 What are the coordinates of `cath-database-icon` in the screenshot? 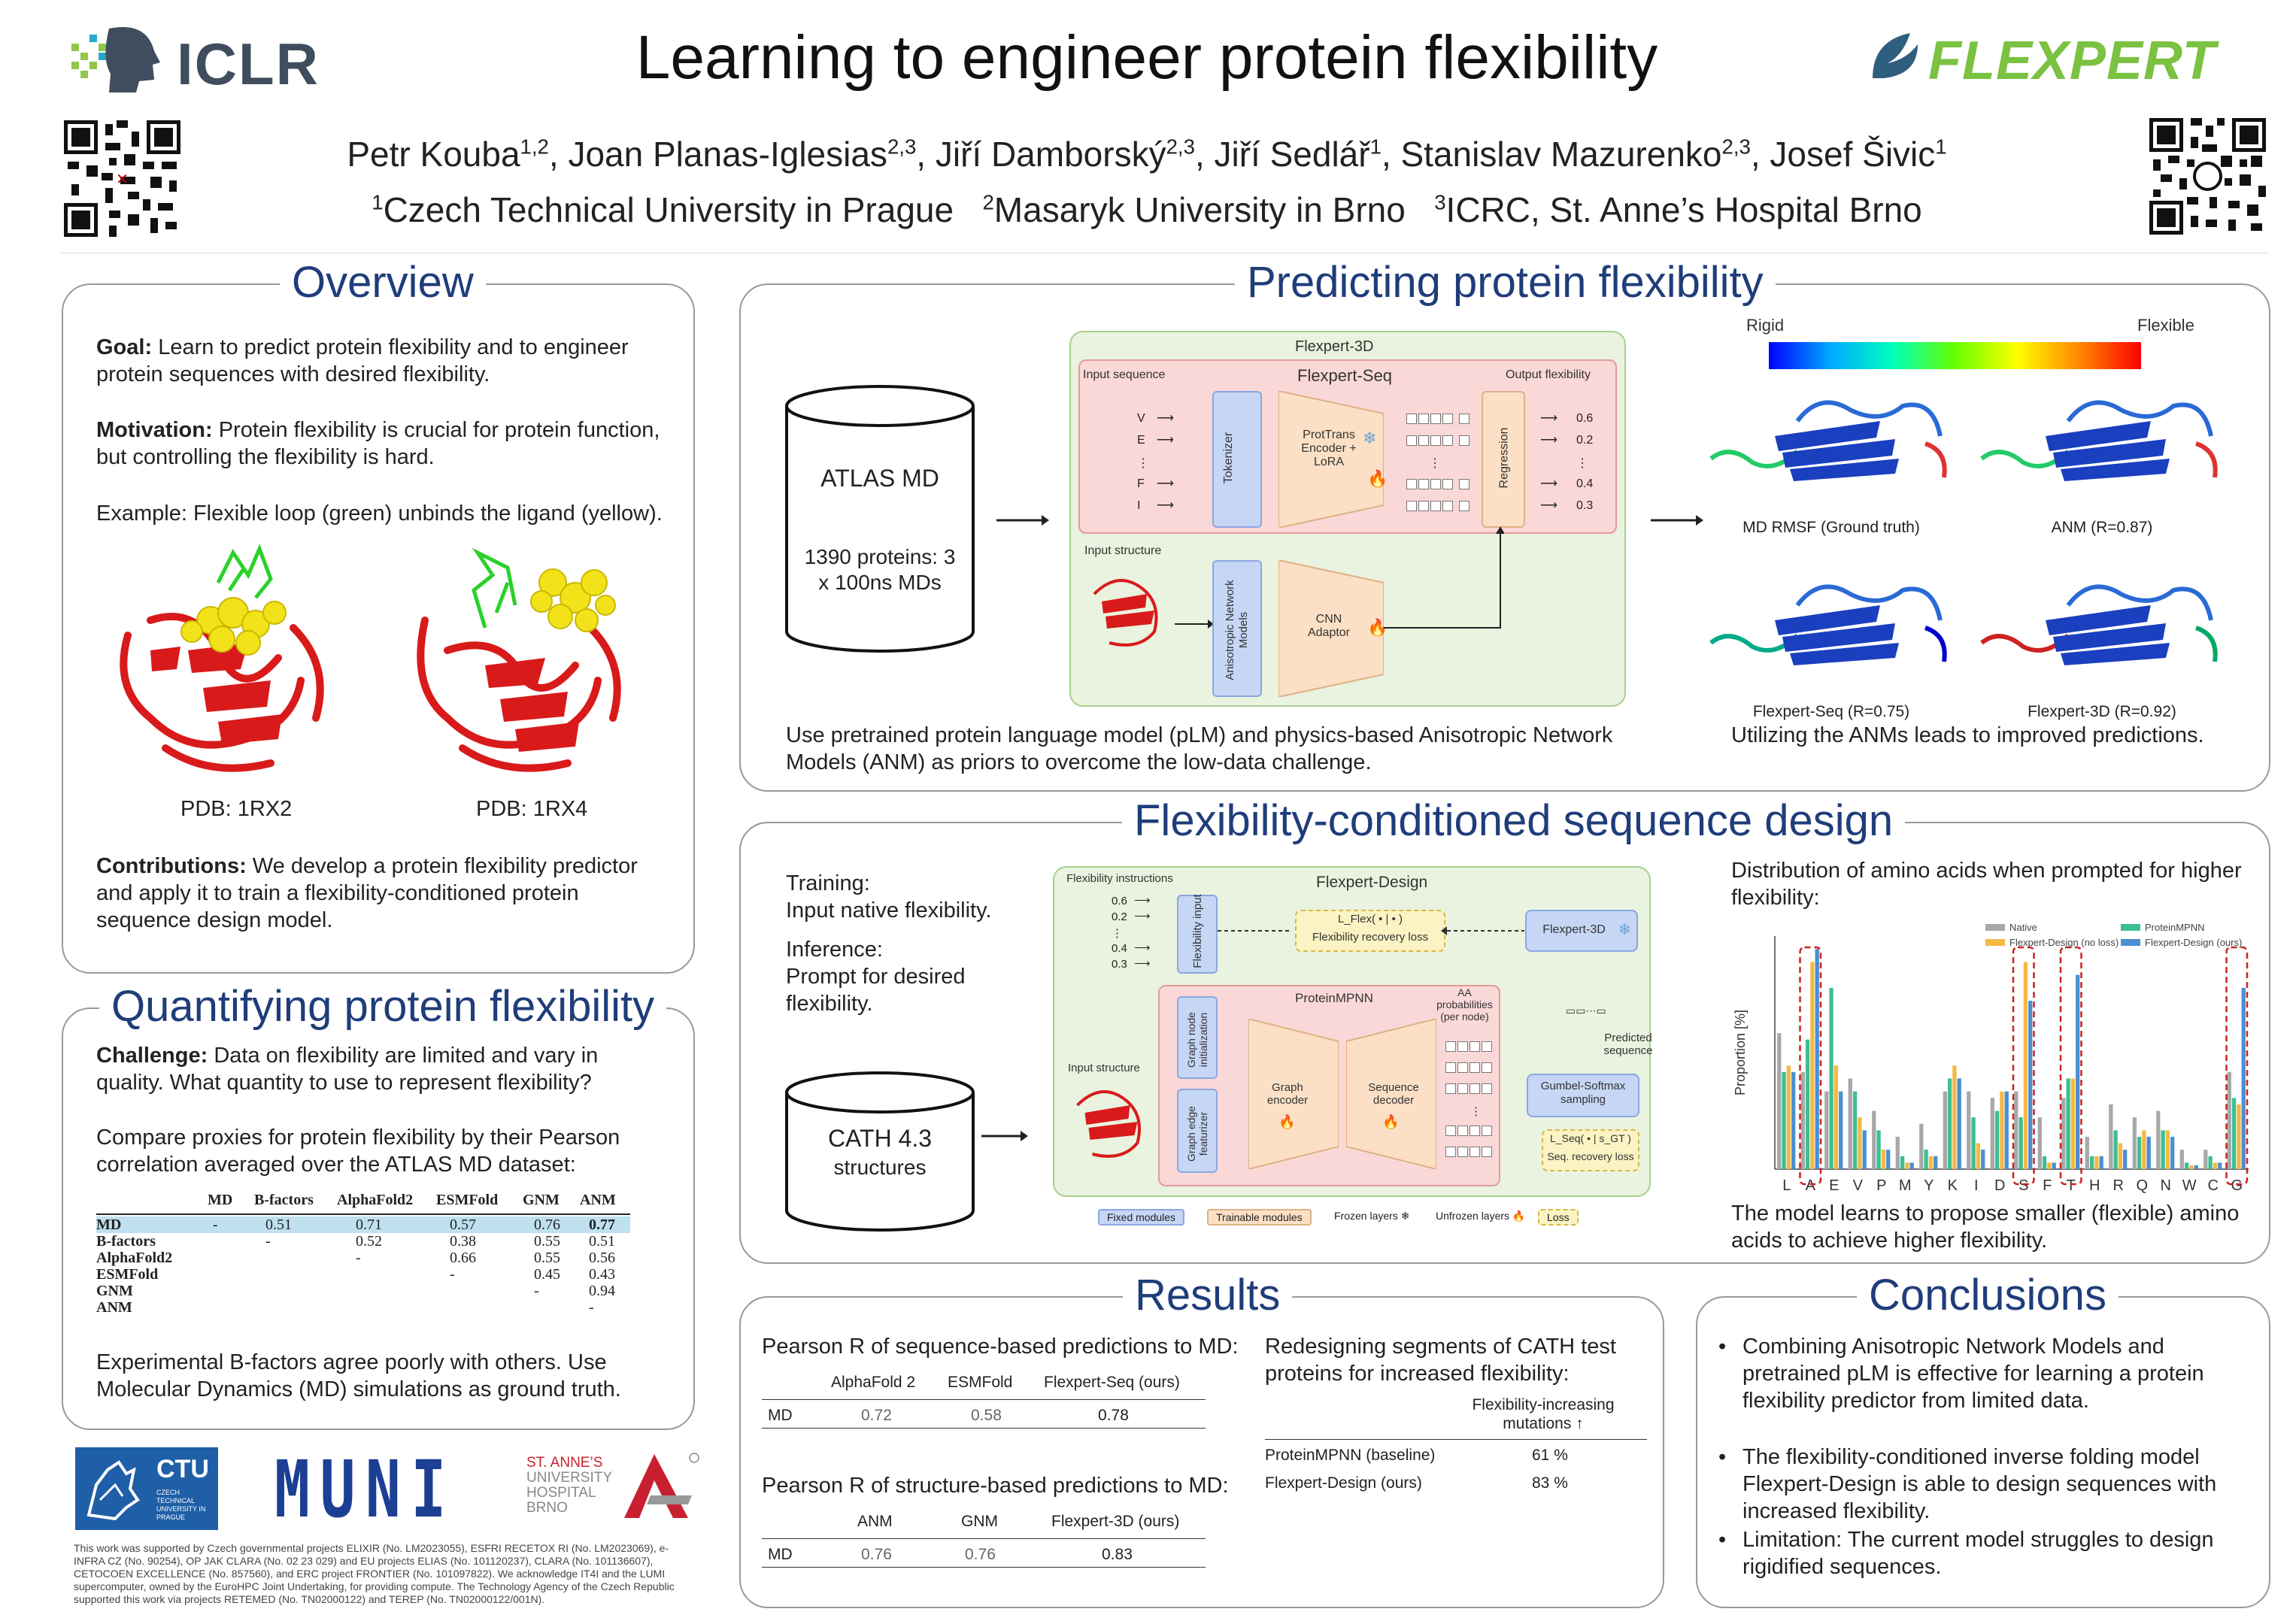 It's located at (880, 1151).